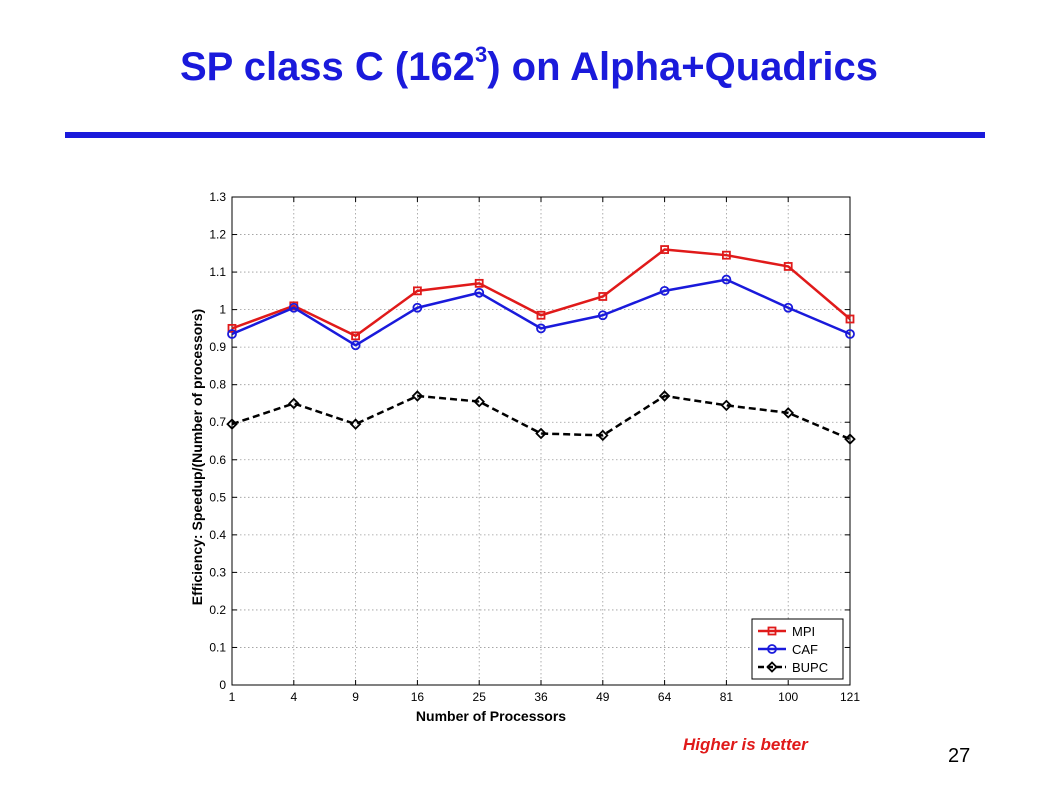  Describe the element at coordinates (481, 54) in the screenshot. I see `title-superscript: 3` at that location.